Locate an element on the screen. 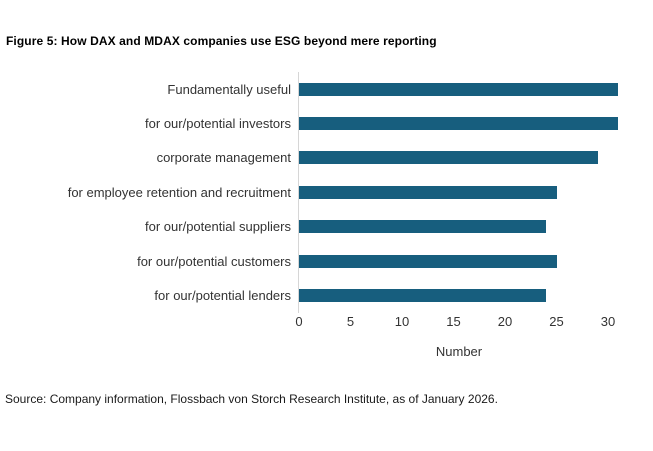  category-label: for our/potential customers is located at coordinates (214, 261).